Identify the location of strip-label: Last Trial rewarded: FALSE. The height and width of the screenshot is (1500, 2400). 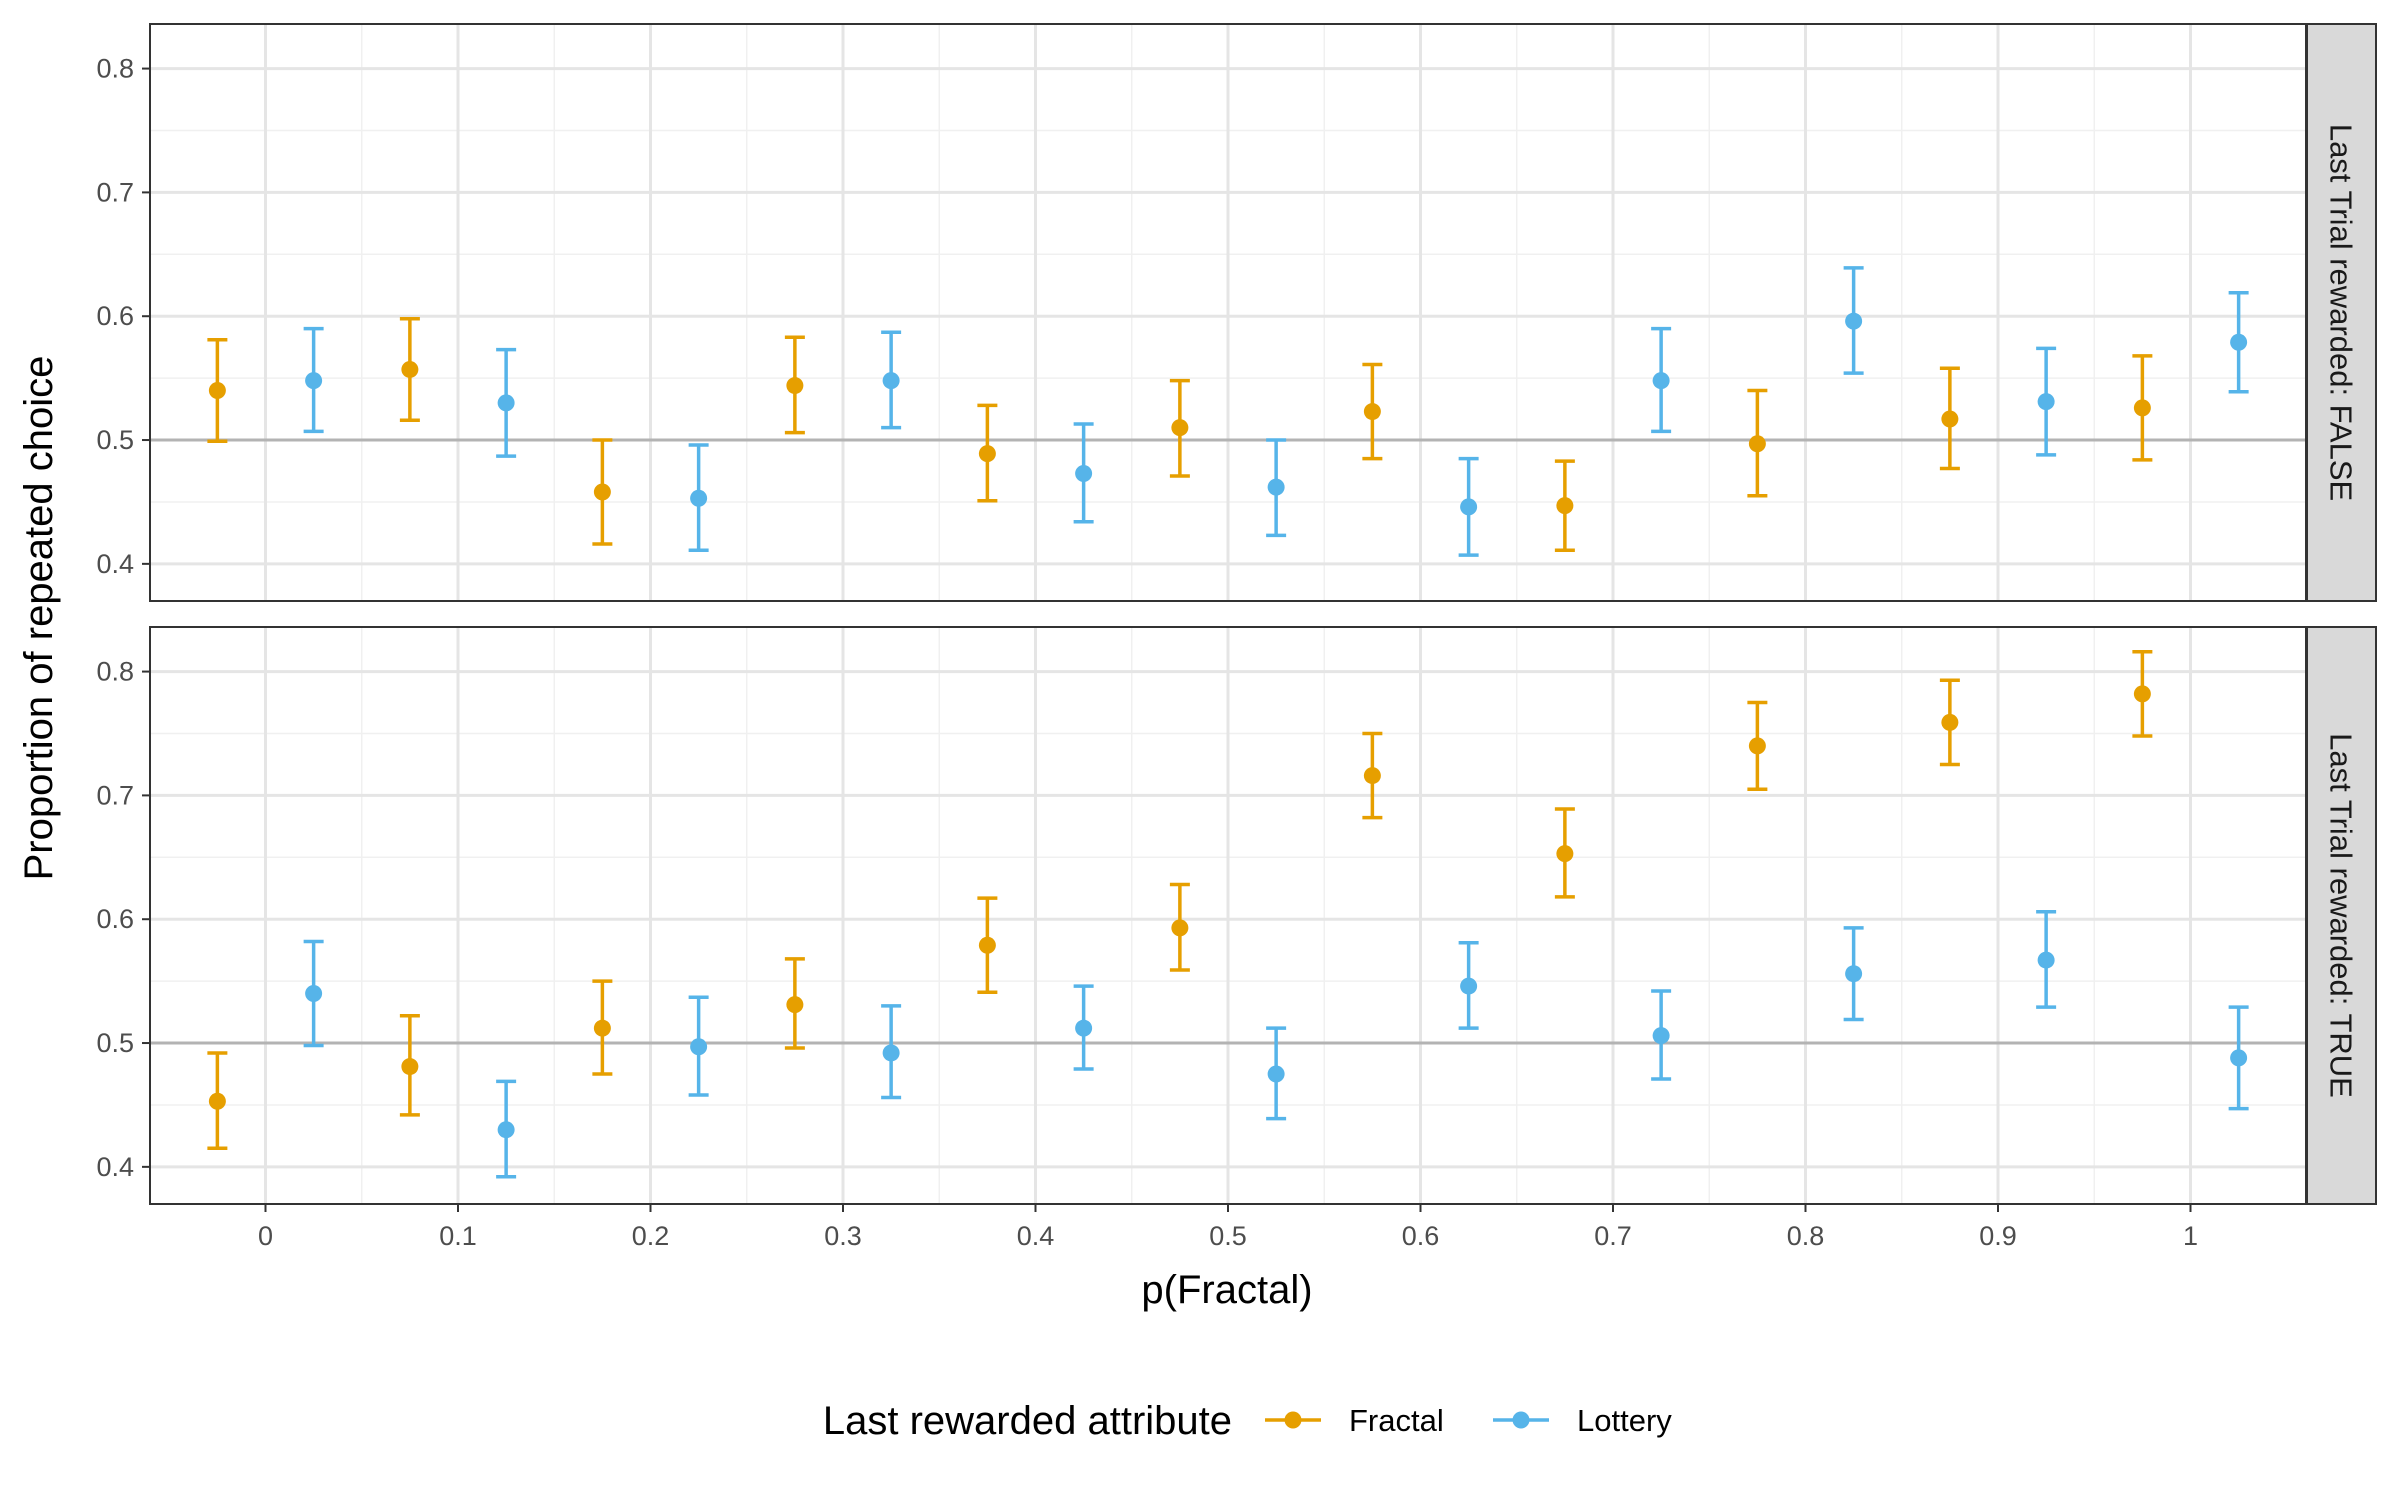
(2341, 312).